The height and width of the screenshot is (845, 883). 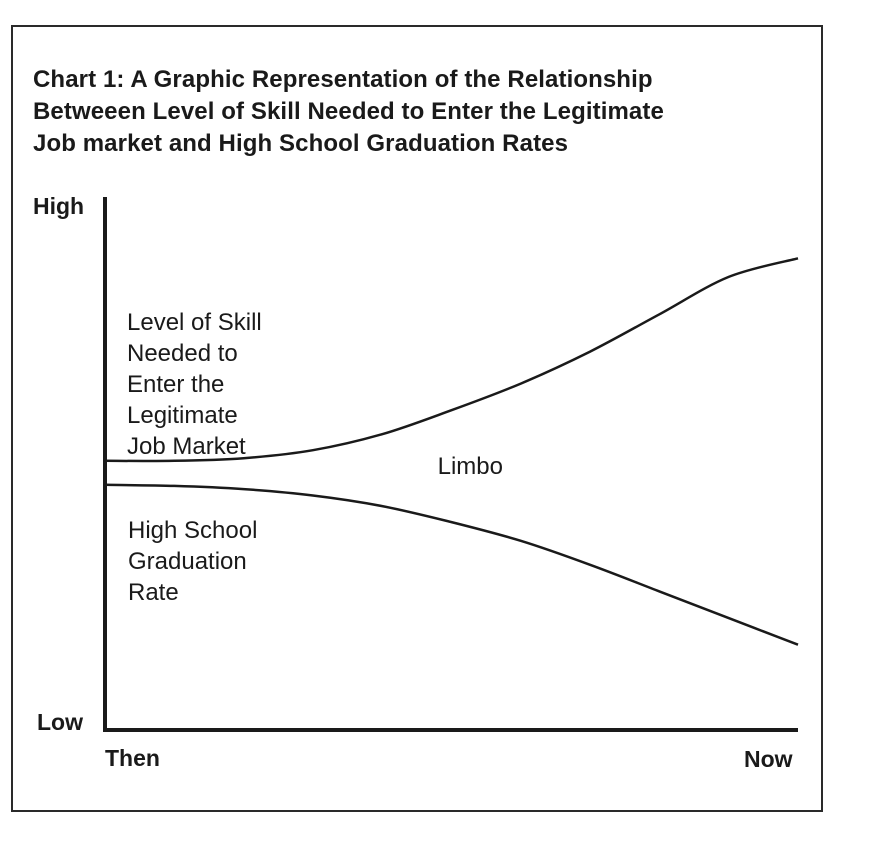 What do you see at coordinates (58, 206) in the screenshot?
I see `y-tick-label-high: High` at bounding box center [58, 206].